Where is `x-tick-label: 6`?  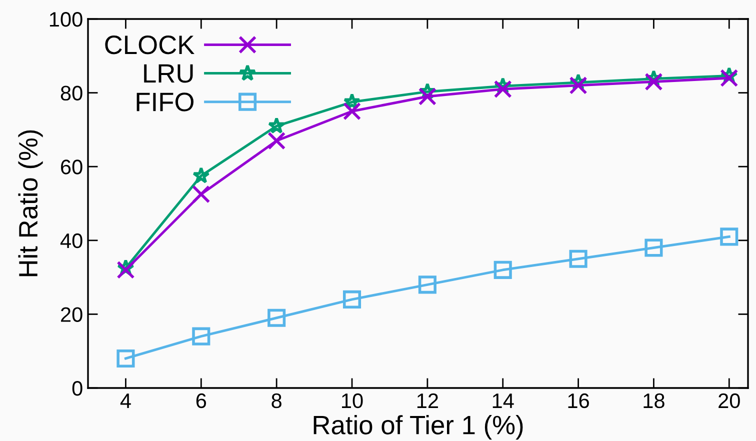 x-tick-label: 6 is located at coordinates (201, 400).